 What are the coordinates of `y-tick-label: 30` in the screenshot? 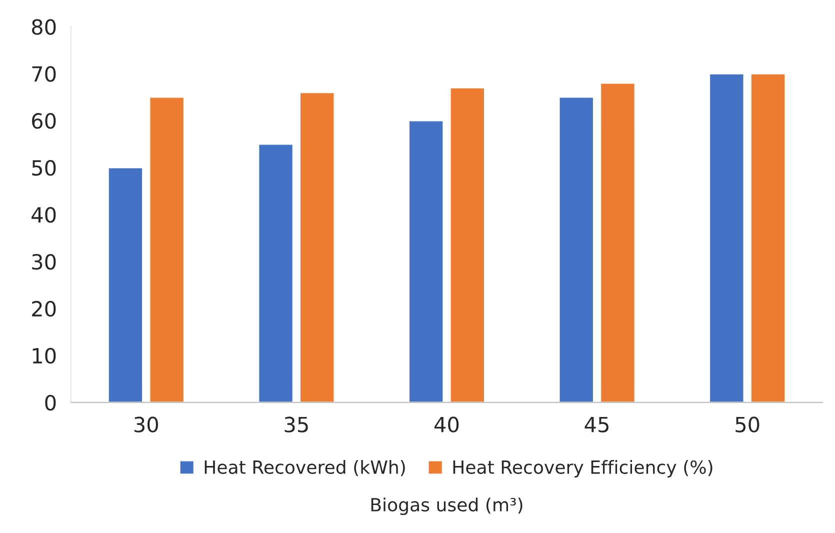 It's located at (44, 262).